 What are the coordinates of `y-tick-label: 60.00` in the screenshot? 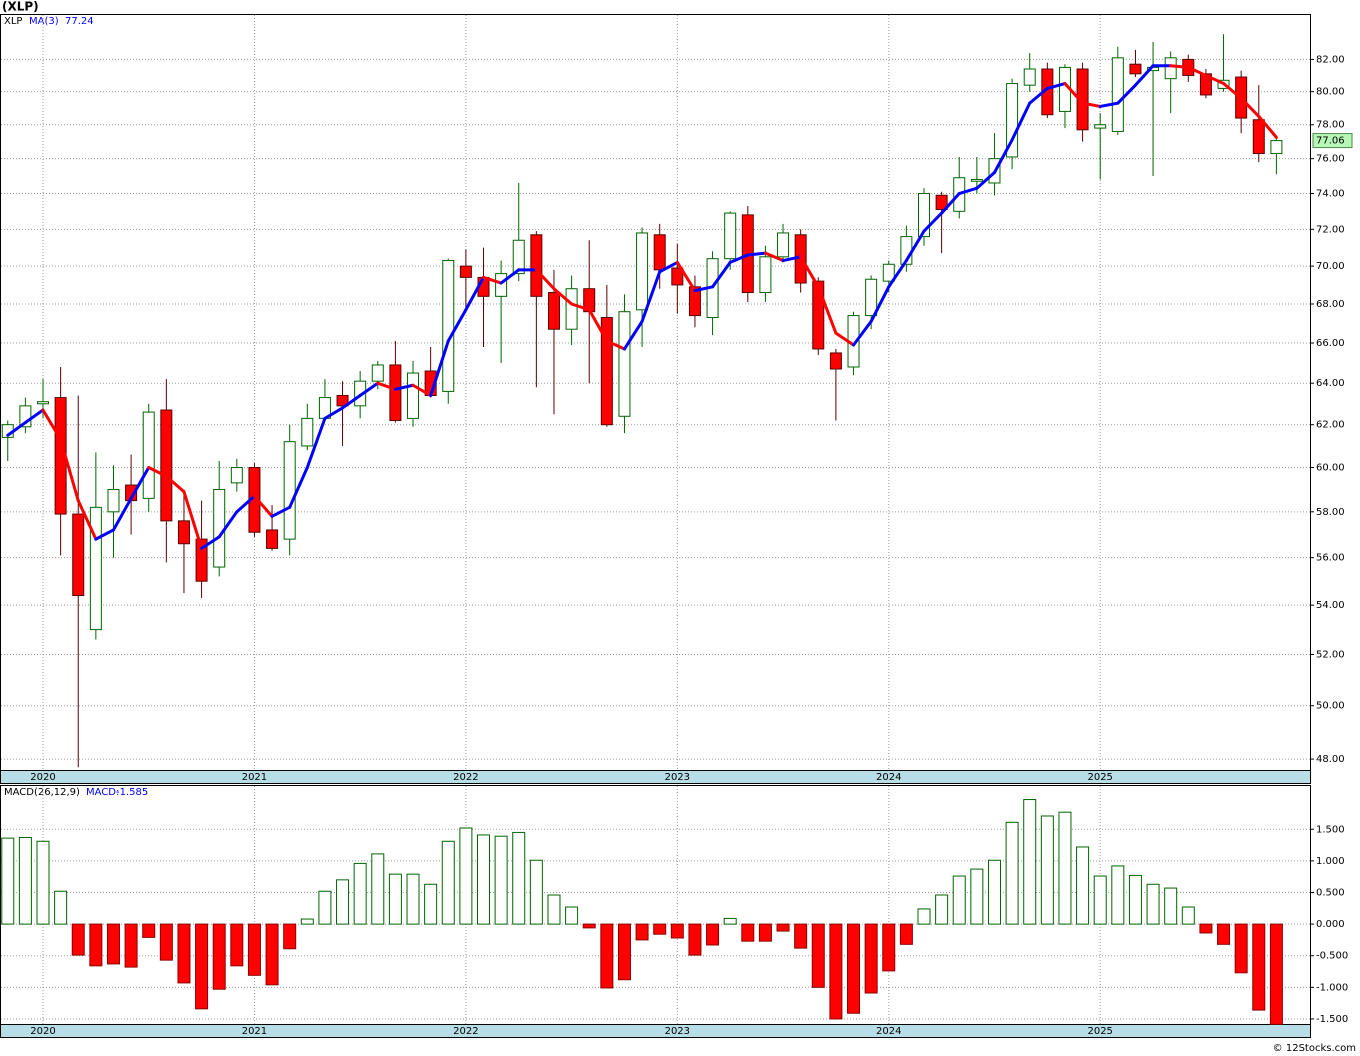 It's located at (1330, 468).